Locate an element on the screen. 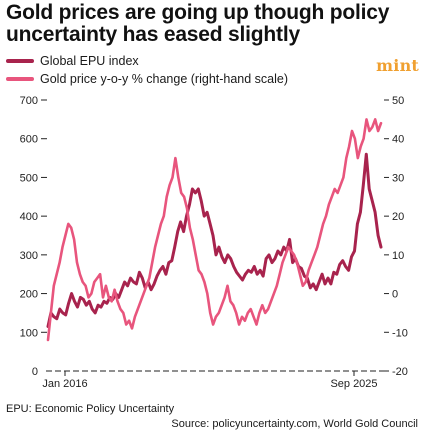  footnote: EPU: Economic Policy Uncertainty is located at coordinates (90, 409).